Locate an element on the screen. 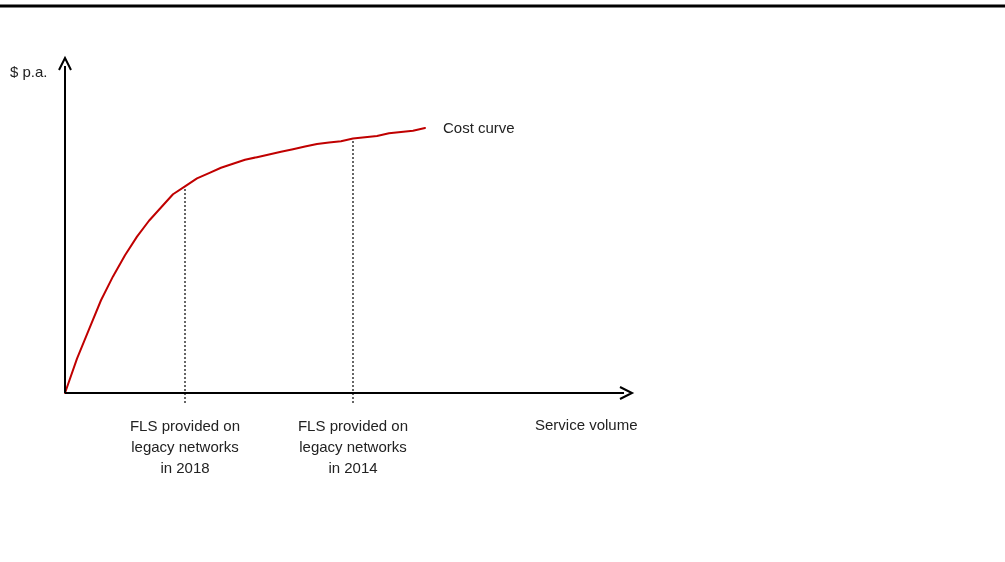  series-label: Cost curve is located at coordinates (479, 127).